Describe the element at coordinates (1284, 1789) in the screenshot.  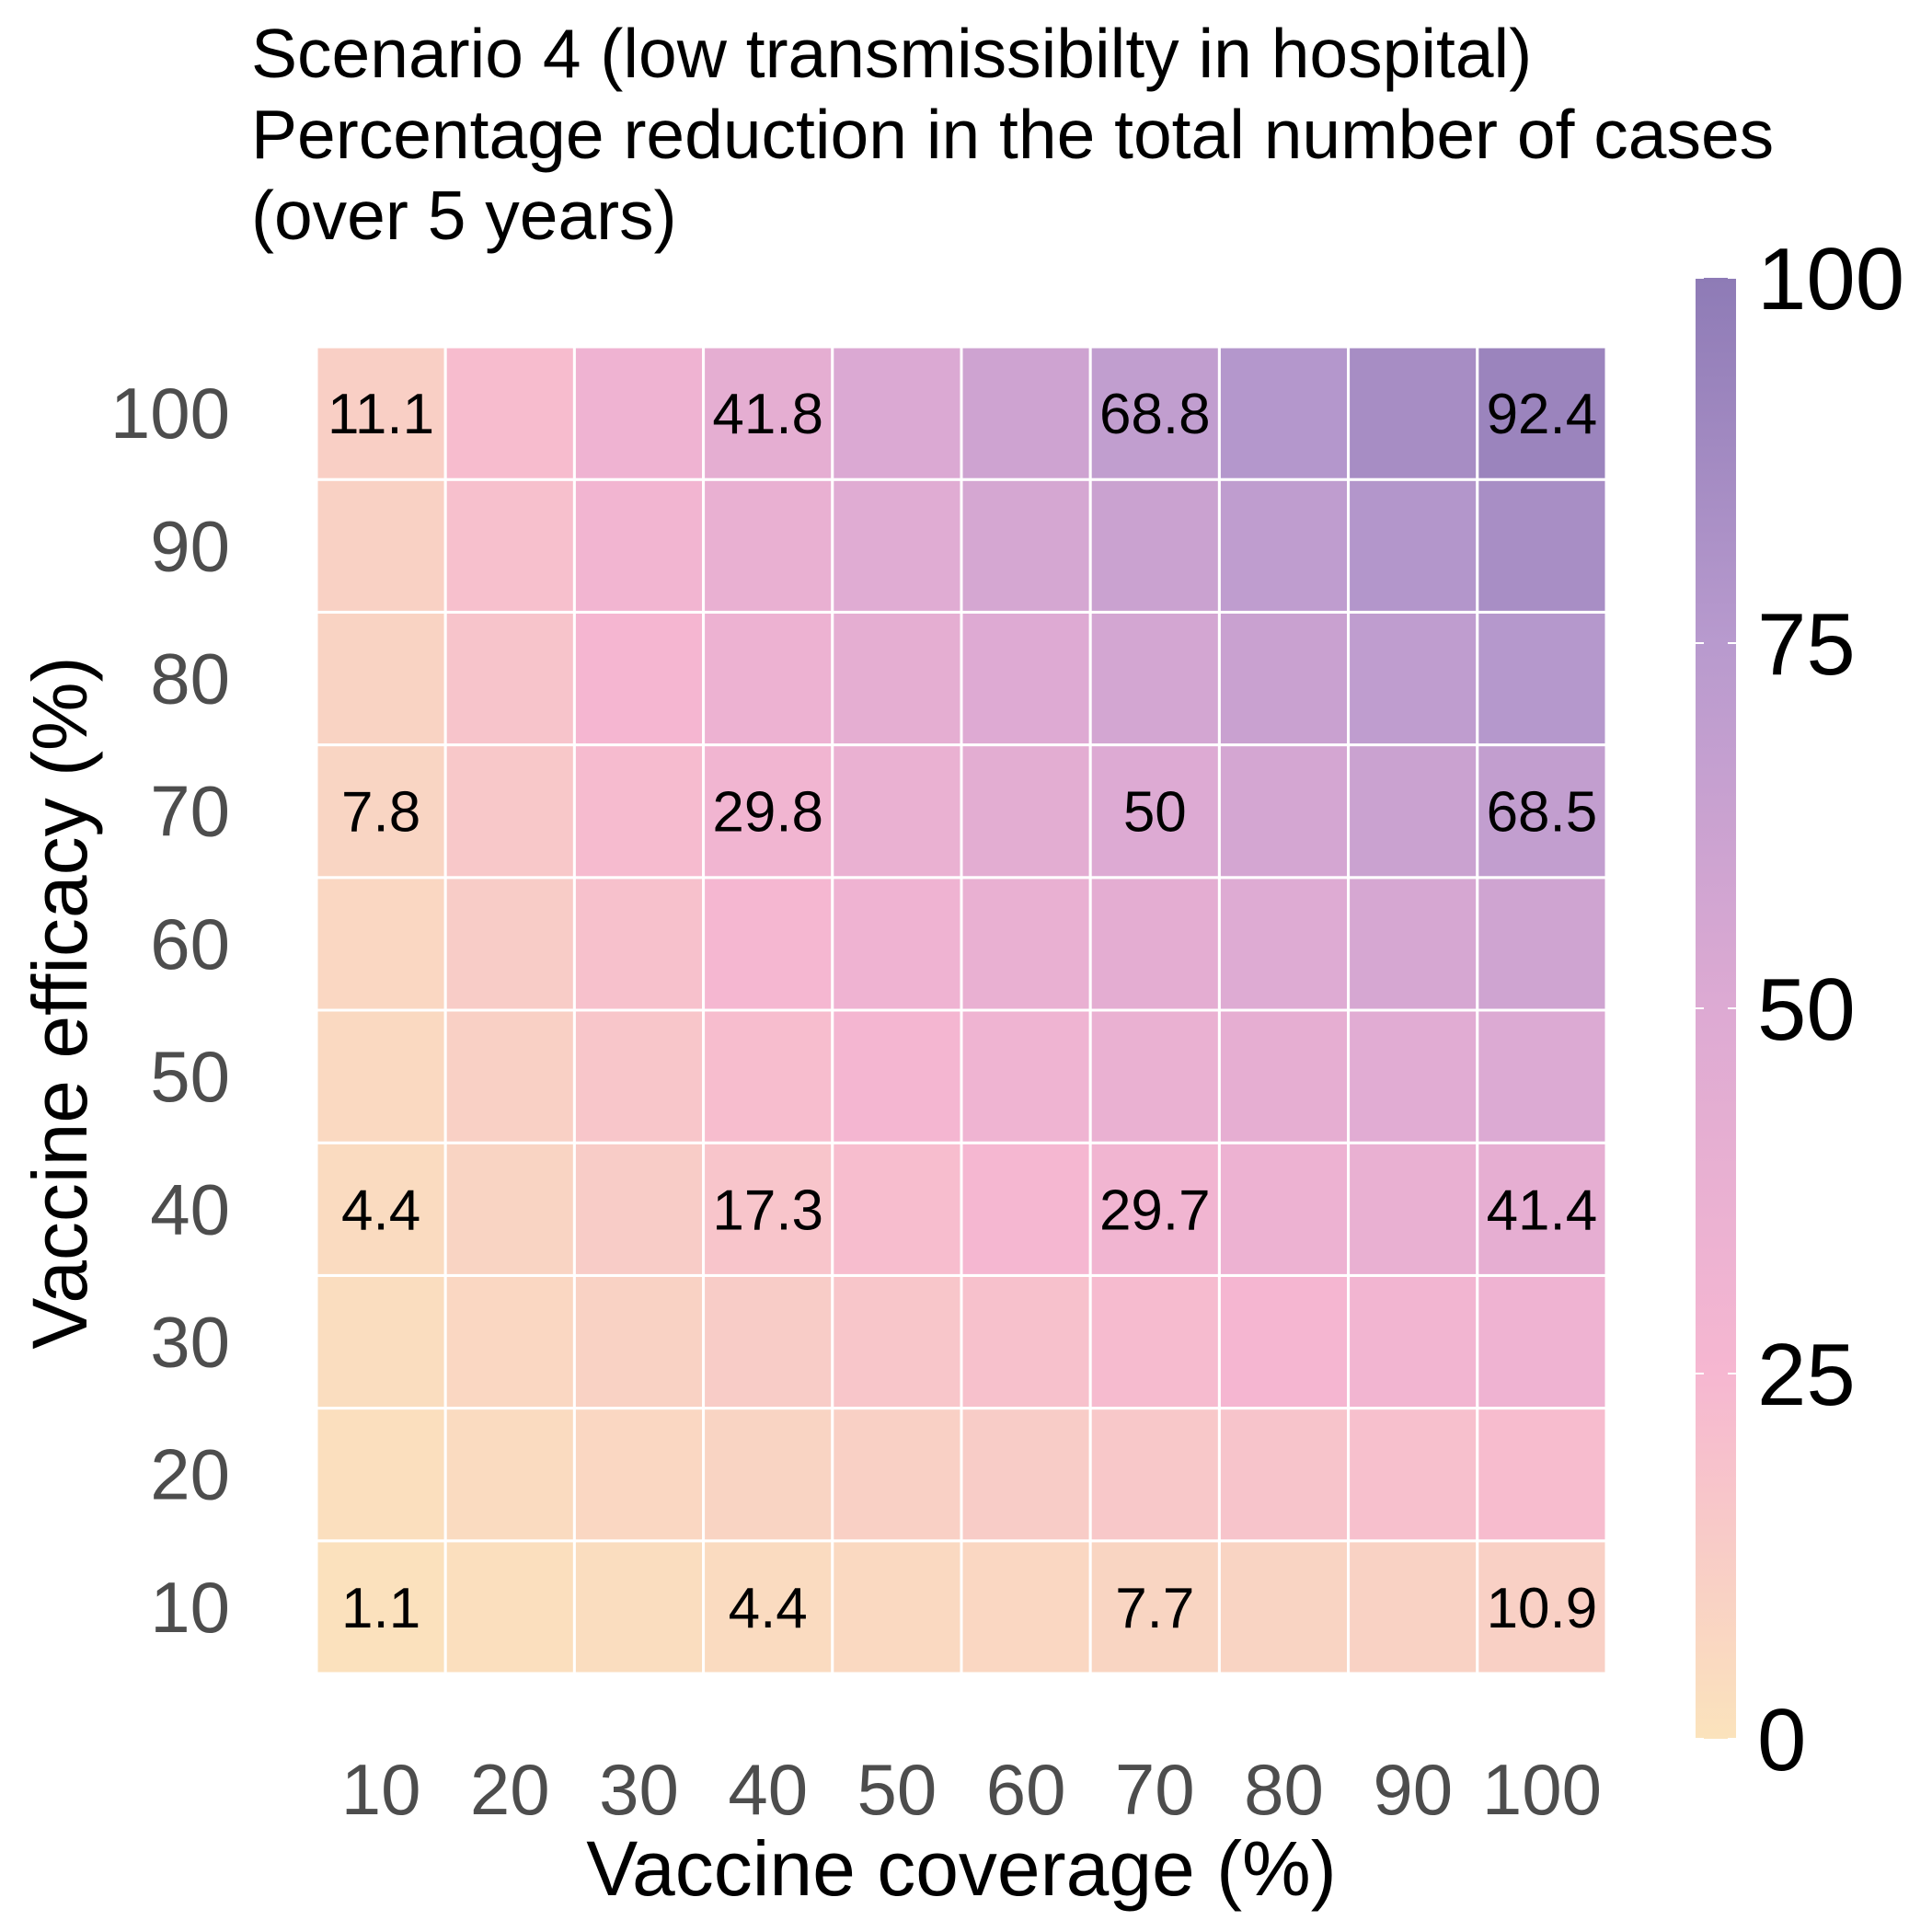
I see `x-tick-label: 80` at that location.